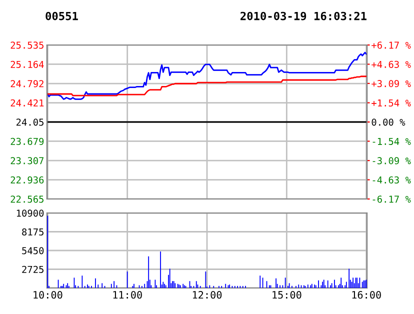  What do you see at coordinates (33, 269) in the screenshot?
I see `y-tick-label: 2725` at bounding box center [33, 269].